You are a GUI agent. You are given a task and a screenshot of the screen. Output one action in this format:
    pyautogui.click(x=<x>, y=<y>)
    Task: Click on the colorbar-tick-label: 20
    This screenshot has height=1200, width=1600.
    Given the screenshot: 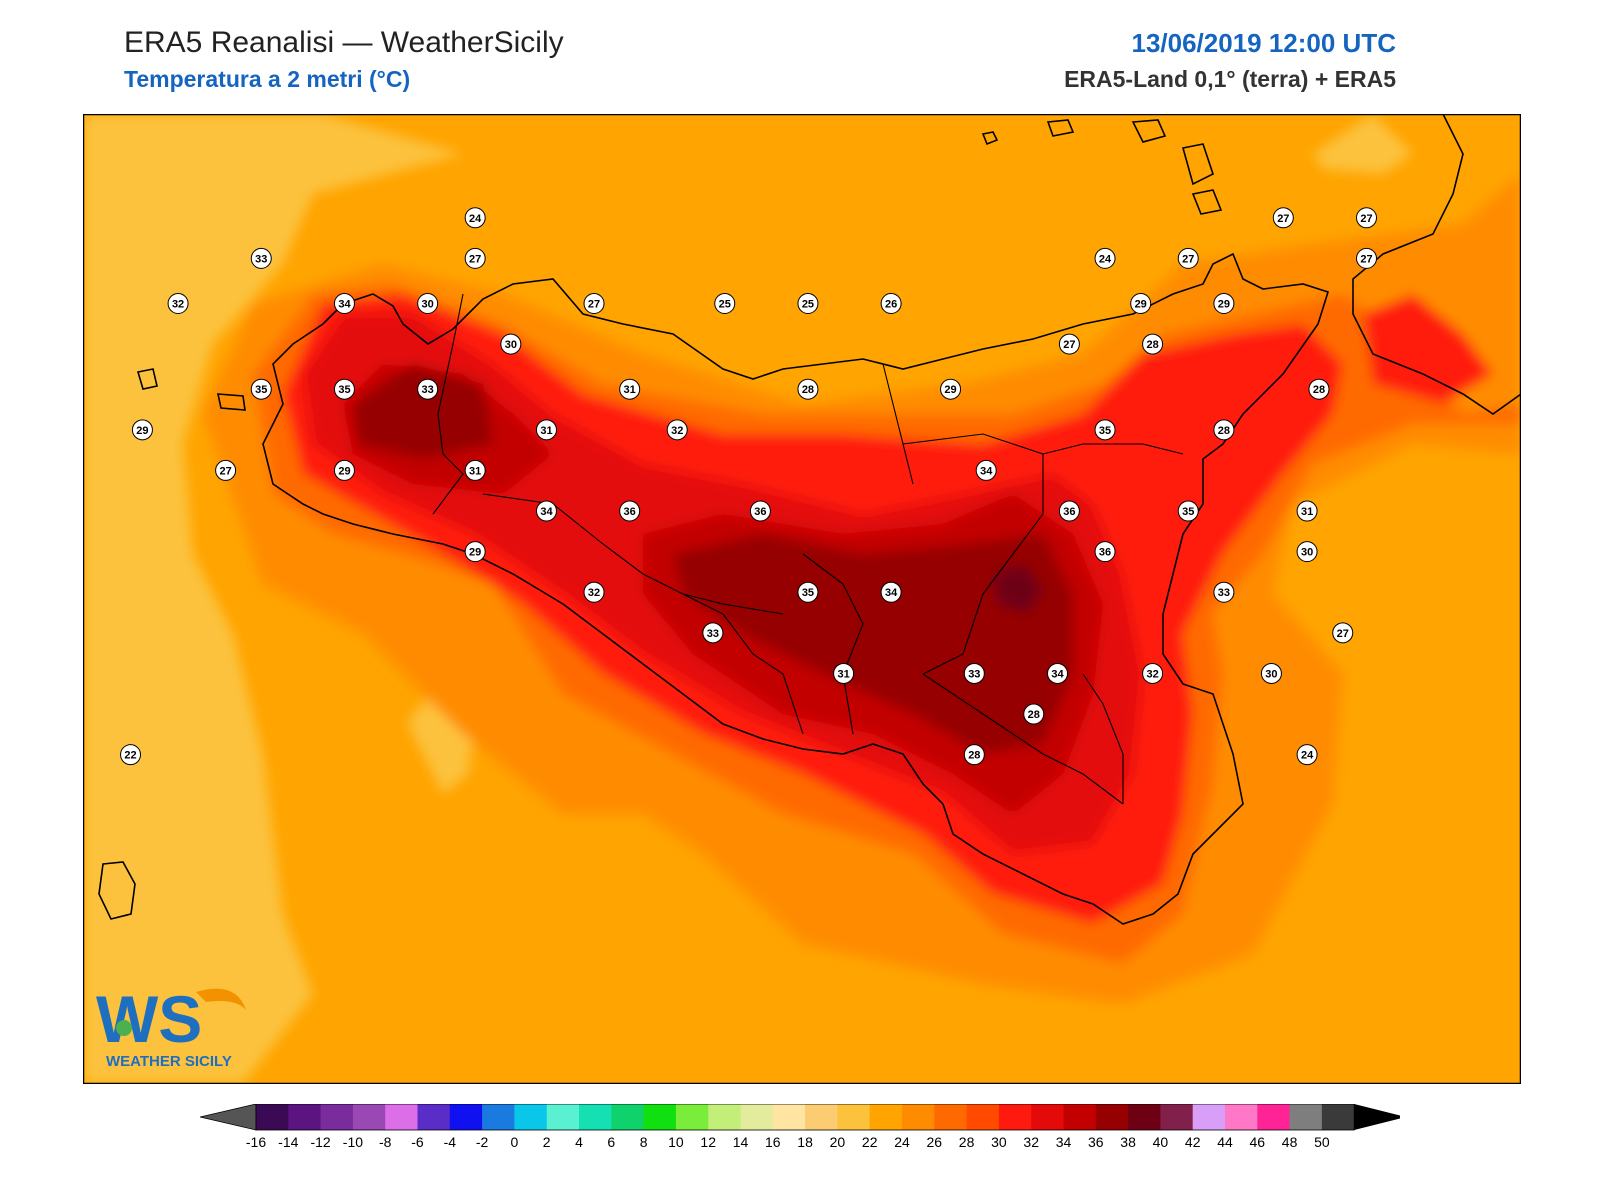 What is the action you would take?
    pyautogui.click(x=838, y=1142)
    